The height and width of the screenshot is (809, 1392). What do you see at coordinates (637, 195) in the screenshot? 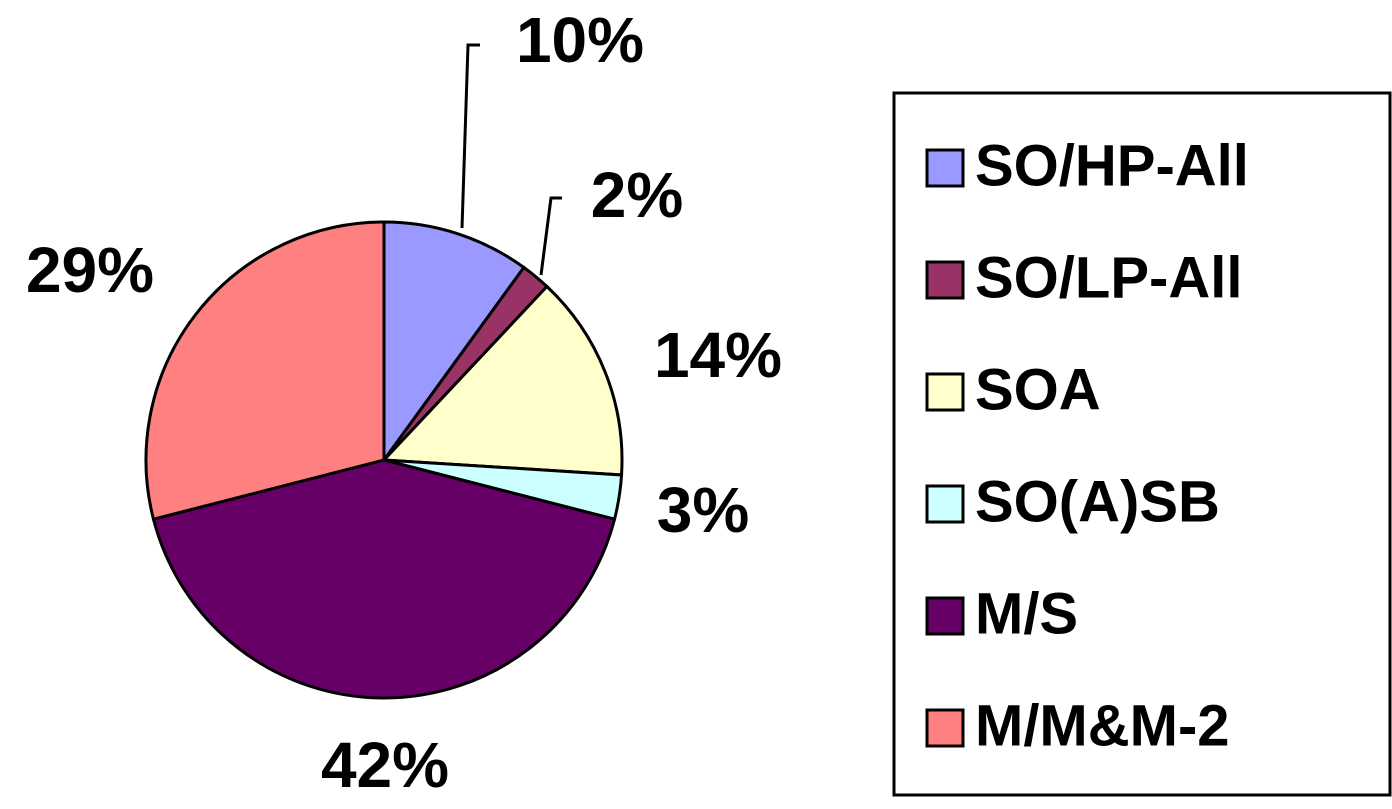
I see `data-label: 2%` at bounding box center [637, 195].